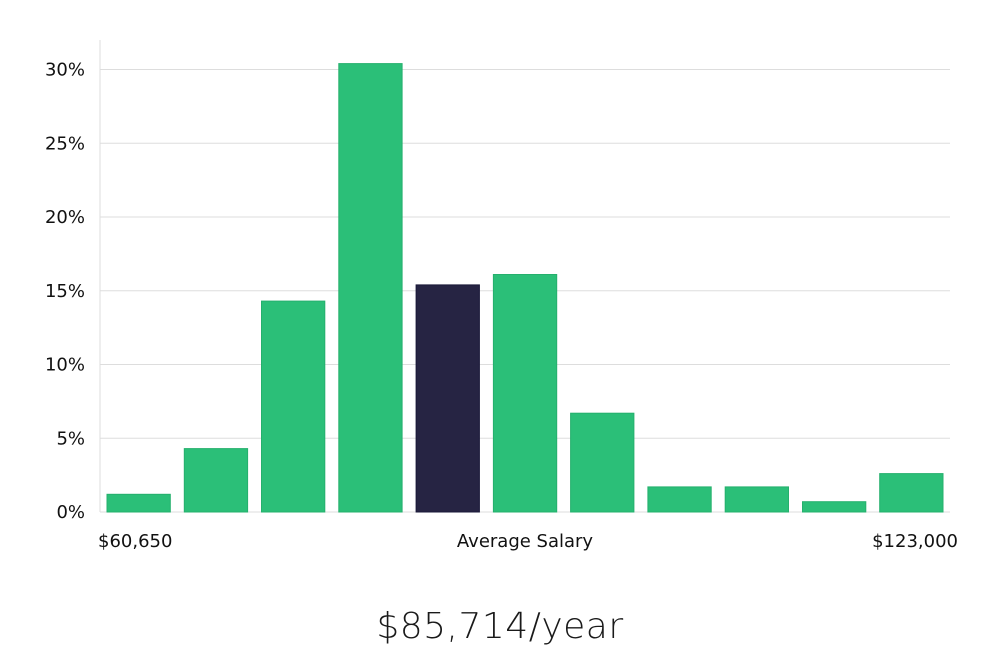 This screenshot has width=1000, height=660. Describe the element at coordinates (65, 365) in the screenshot. I see `y-tick-label: 10%` at that location.